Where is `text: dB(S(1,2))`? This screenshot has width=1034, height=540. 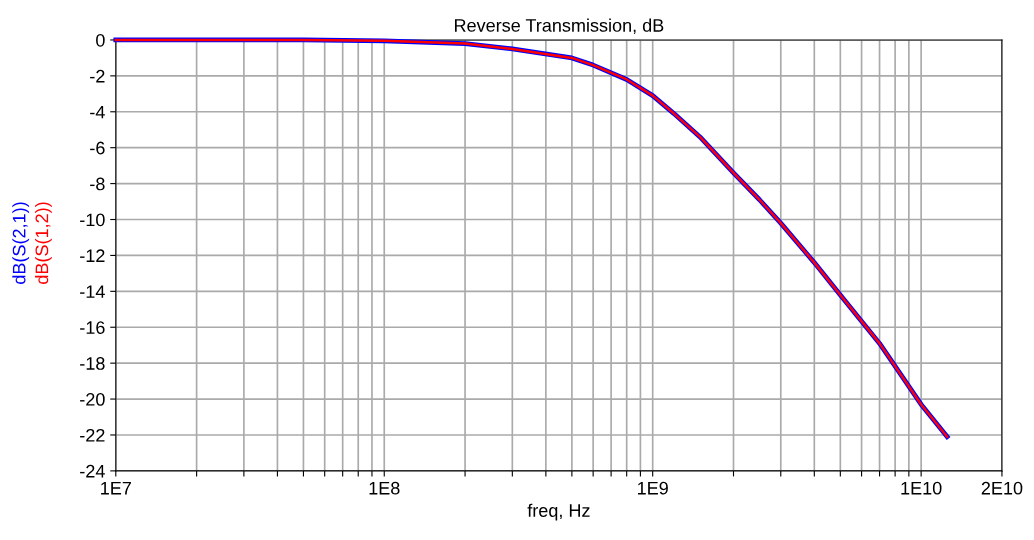
text: dB(S(1,2)) is located at coordinates (43, 243).